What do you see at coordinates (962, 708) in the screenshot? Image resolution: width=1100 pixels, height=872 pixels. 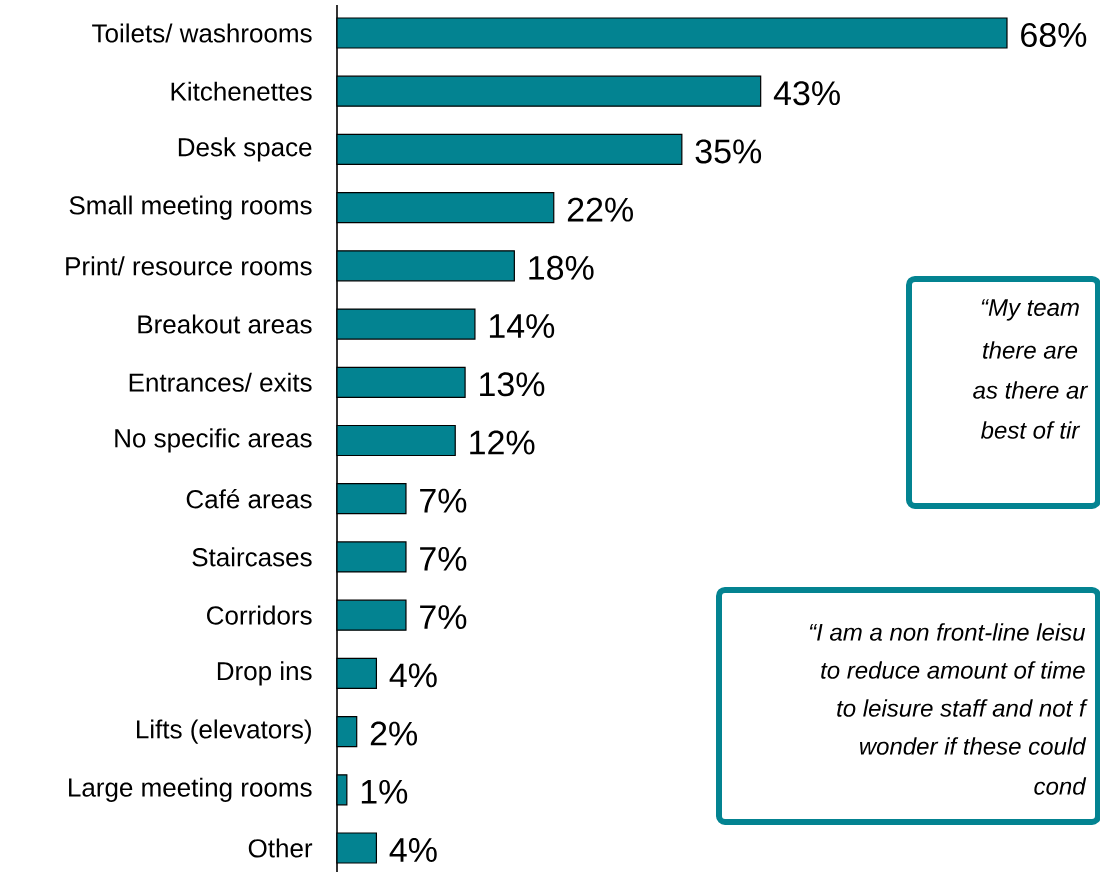 I see `annotation: to leisure staff and not f` at bounding box center [962, 708].